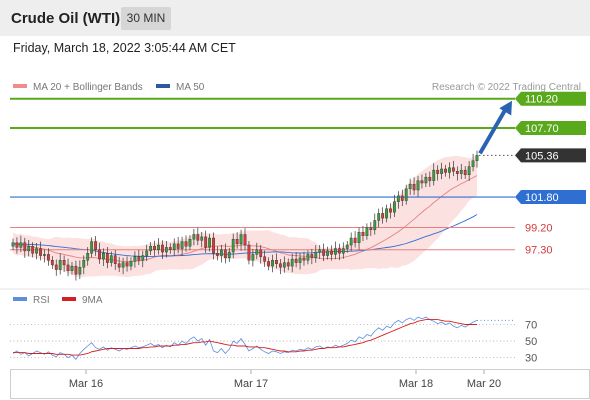 Image resolution: width=590 pixels, height=400 pixels. What do you see at coordinates (146, 18) in the screenshot?
I see `timeframe-badge: 30 MIN` at bounding box center [146, 18].